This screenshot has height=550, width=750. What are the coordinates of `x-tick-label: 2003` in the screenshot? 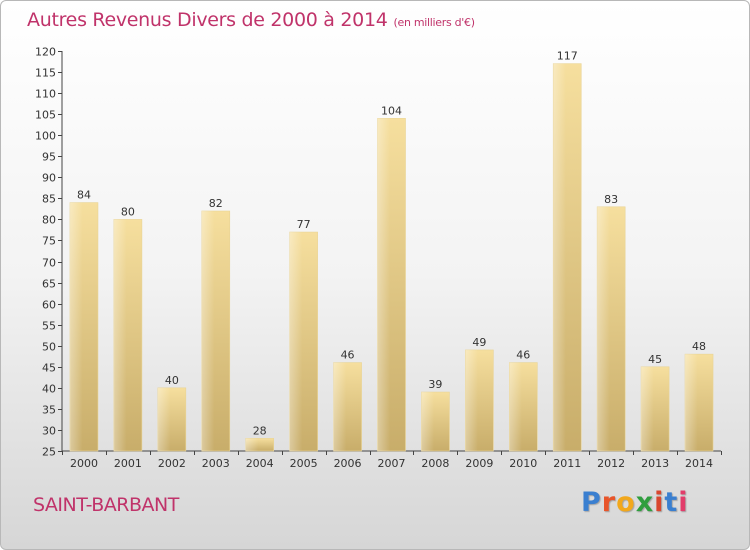 It's located at (216, 463).